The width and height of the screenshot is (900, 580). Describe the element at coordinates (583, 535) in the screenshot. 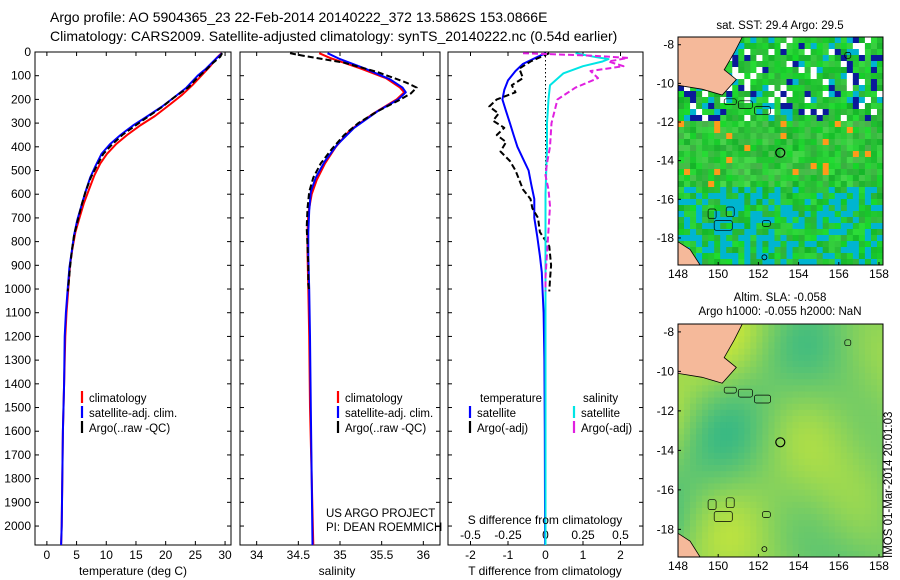

I see `s-diff-tick-label: 0.25` at that location.